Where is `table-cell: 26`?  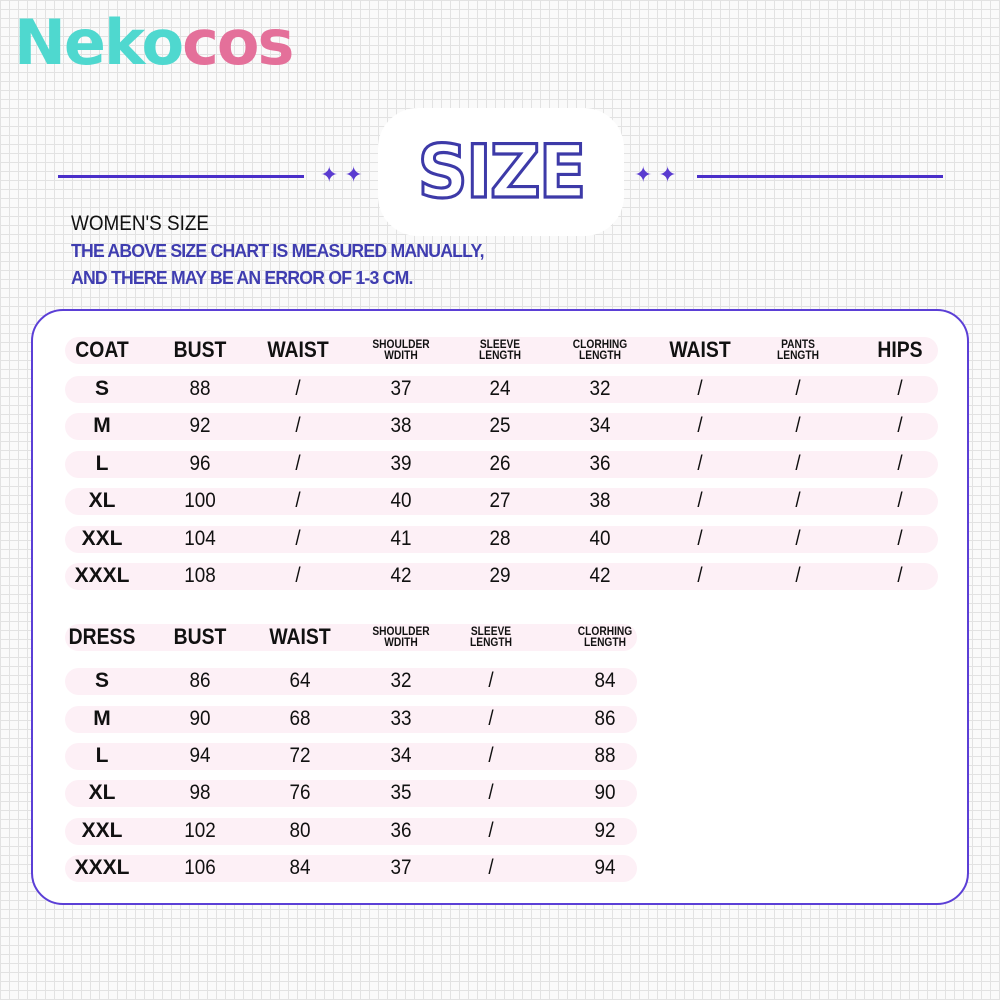
table-cell: 26 is located at coordinates (500, 463).